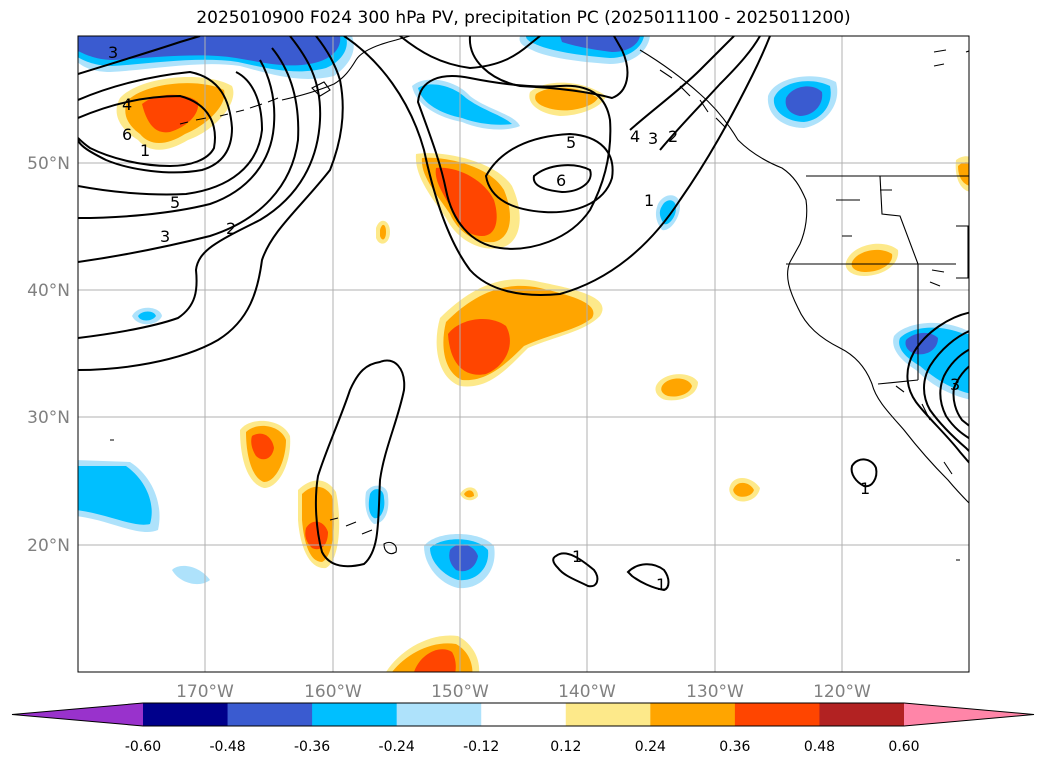  What do you see at coordinates (523, 692) in the screenshot?
I see `lon-labels: 170°W 160°W 150°W 140°W 130°W 120°W` at bounding box center [523, 692].